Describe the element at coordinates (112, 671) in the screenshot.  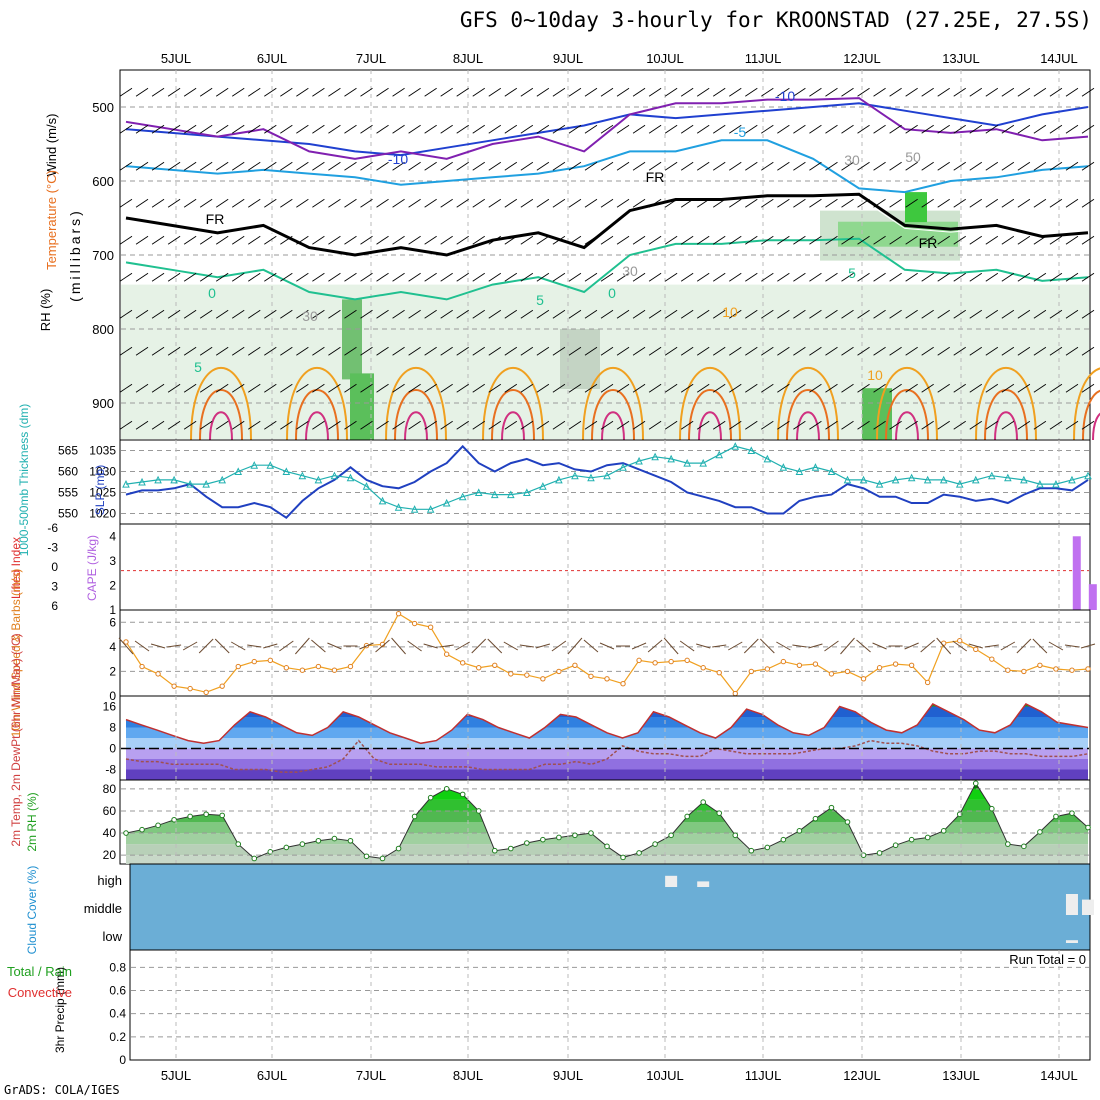
I see `wind-tick-label: 2` at that location.